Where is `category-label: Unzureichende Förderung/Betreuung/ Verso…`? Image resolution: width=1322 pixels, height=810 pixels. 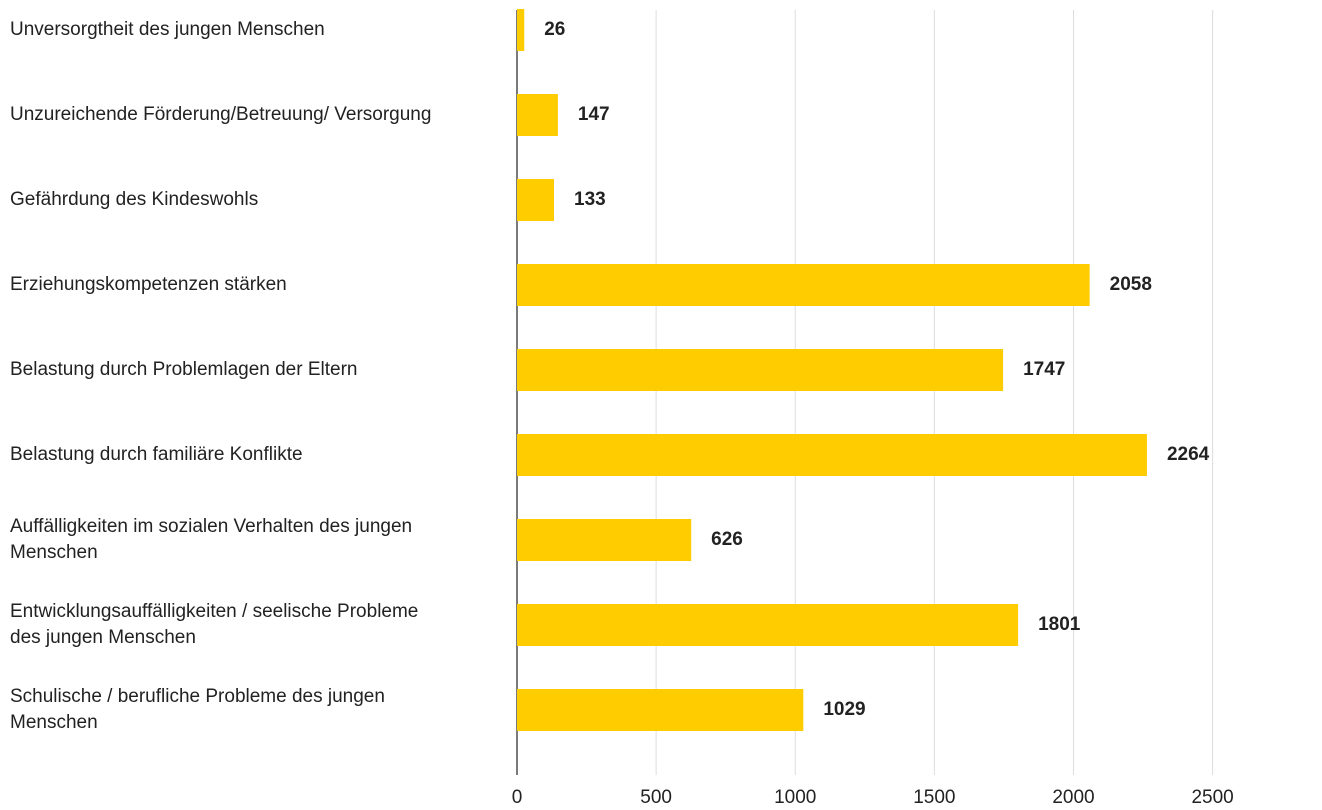
category-label: Unzureichende Förderung/Betreuung/ Verso… is located at coordinates (221, 114).